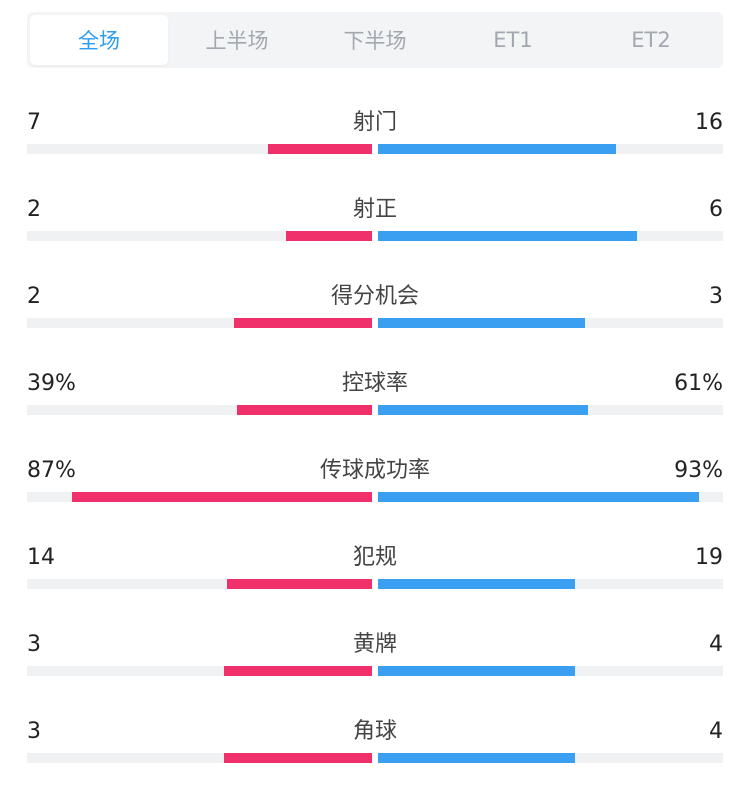  I want to click on tab-second-half: 下半场, so click(375, 41).